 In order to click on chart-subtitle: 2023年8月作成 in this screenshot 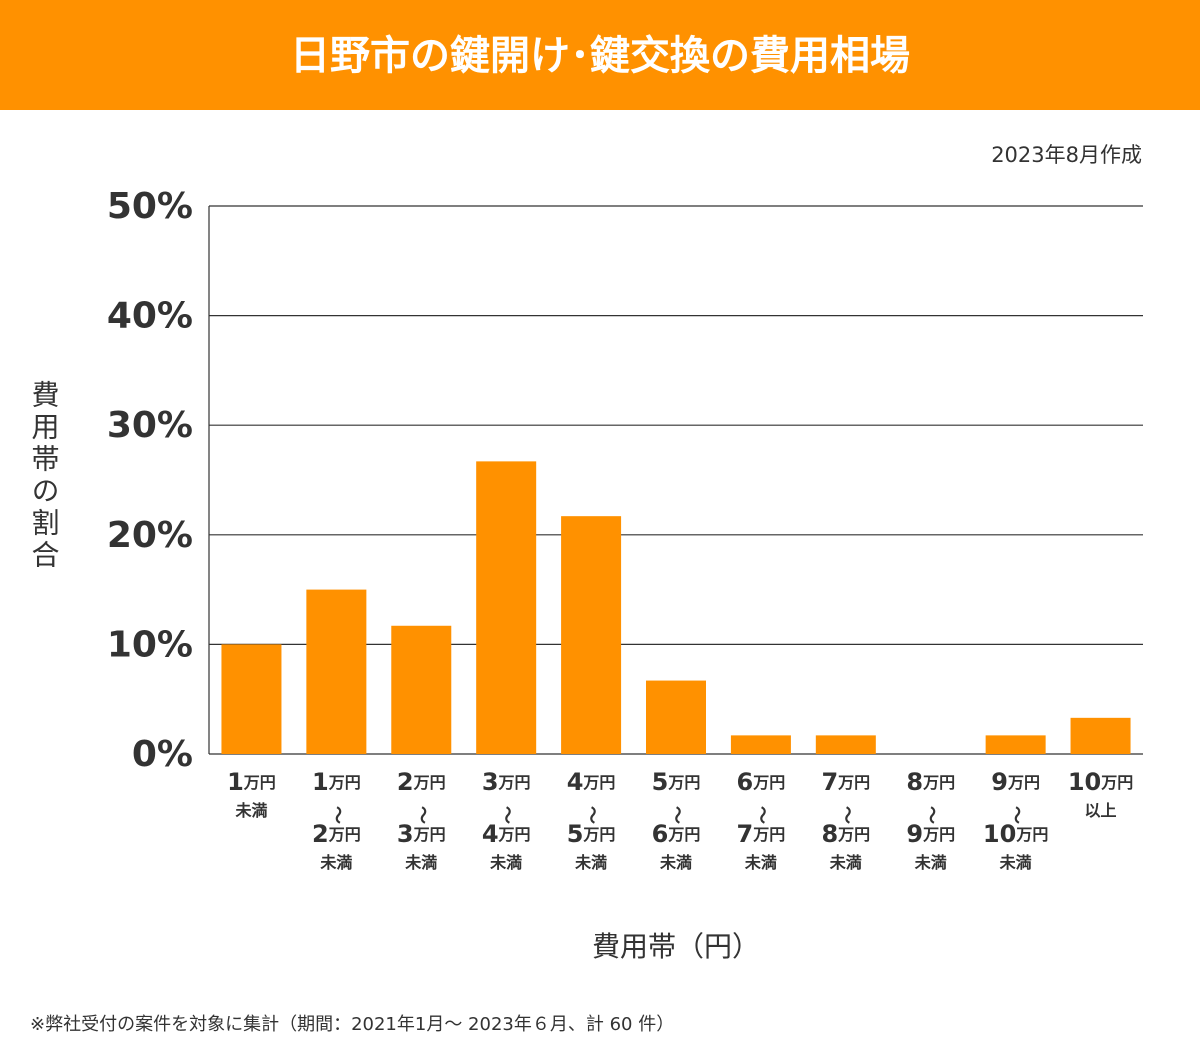, I will do `click(1066, 155)`.